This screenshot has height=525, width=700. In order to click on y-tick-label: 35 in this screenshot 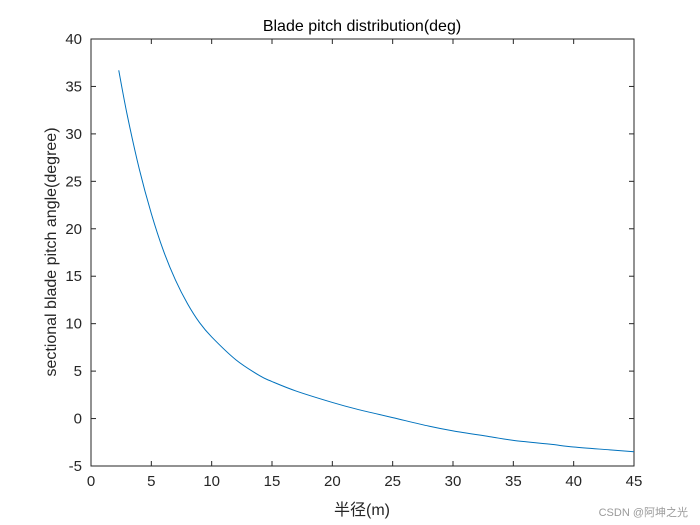, I will do `click(73, 86)`.